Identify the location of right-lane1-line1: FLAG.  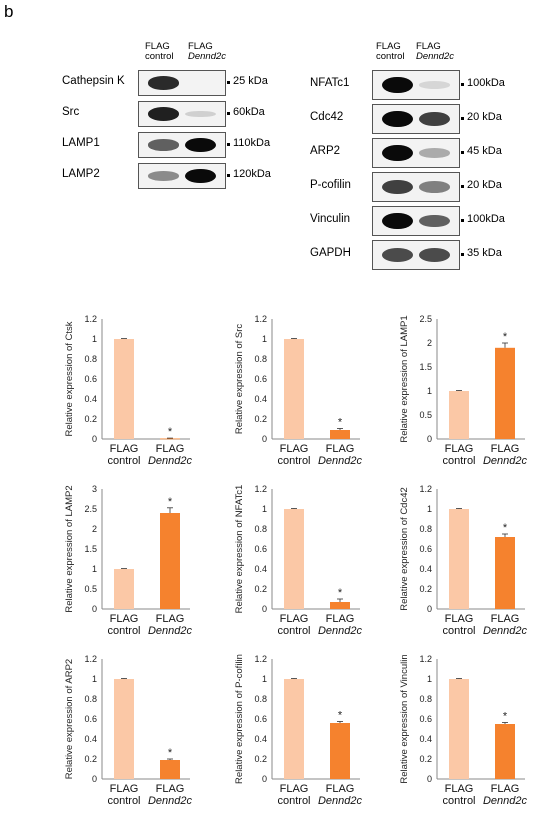
(388, 46).